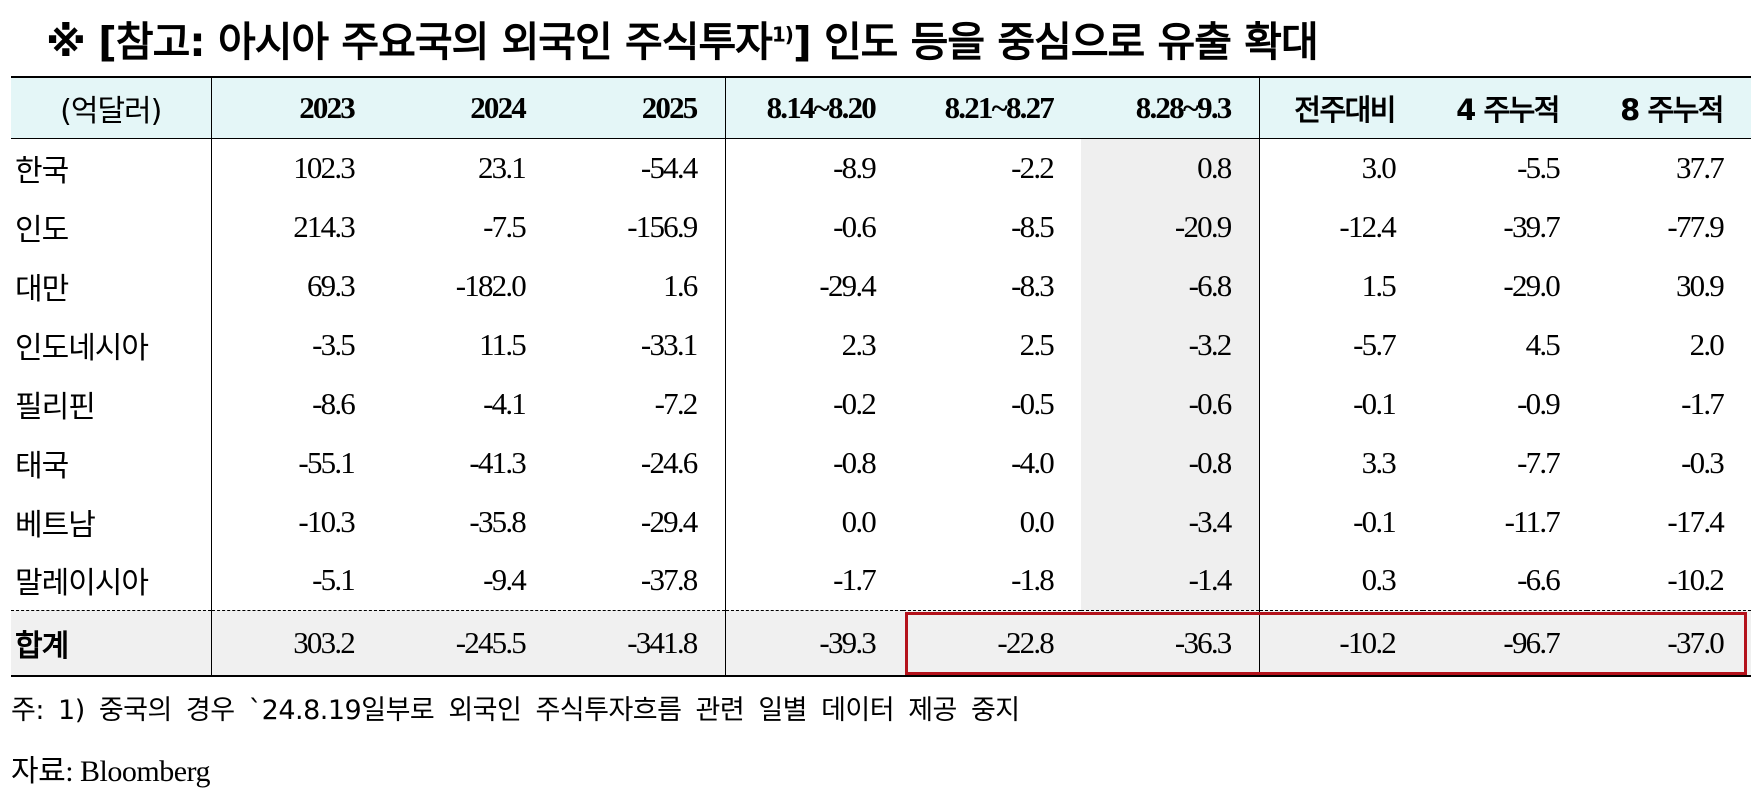  What do you see at coordinates (111, 226) in the screenshot?
I see `row-label: 인도` at bounding box center [111, 226].